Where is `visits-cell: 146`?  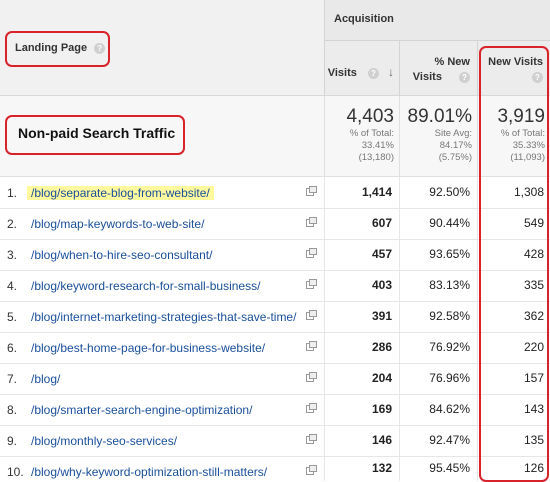 visits-cell: 146 is located at coordinates (361, 440).